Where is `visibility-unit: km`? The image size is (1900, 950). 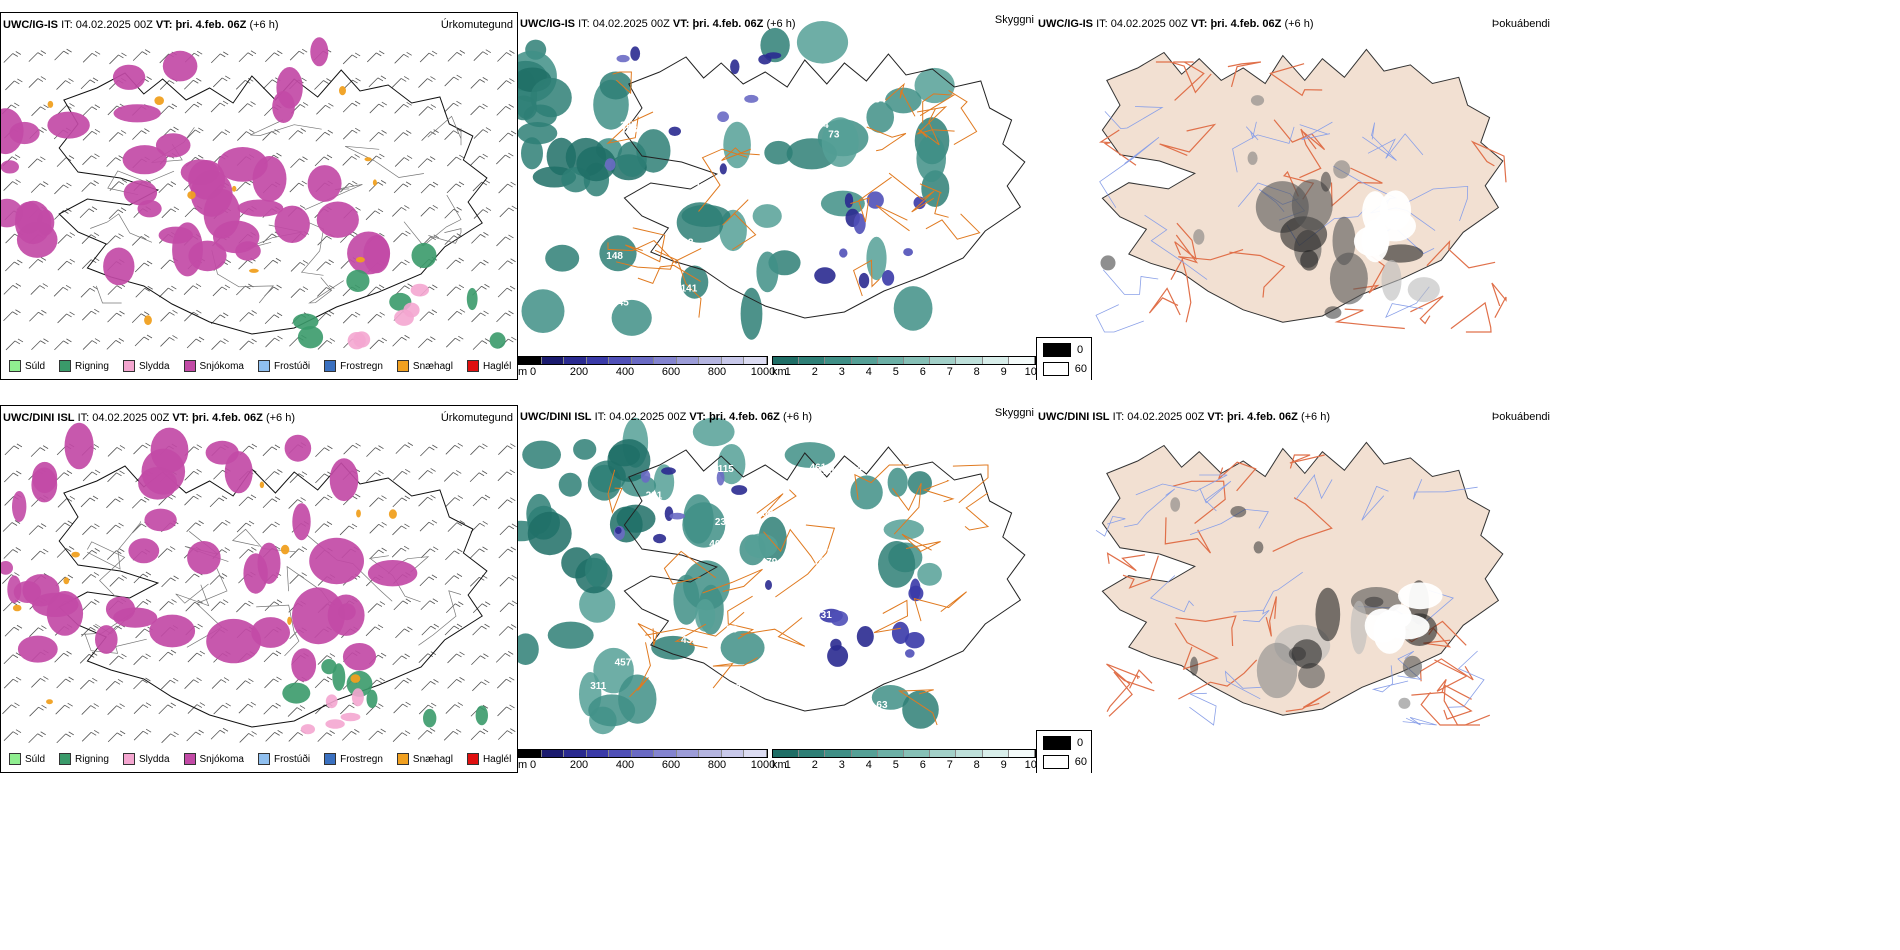 visibility-unit: km is located at coordinates (779, 765).